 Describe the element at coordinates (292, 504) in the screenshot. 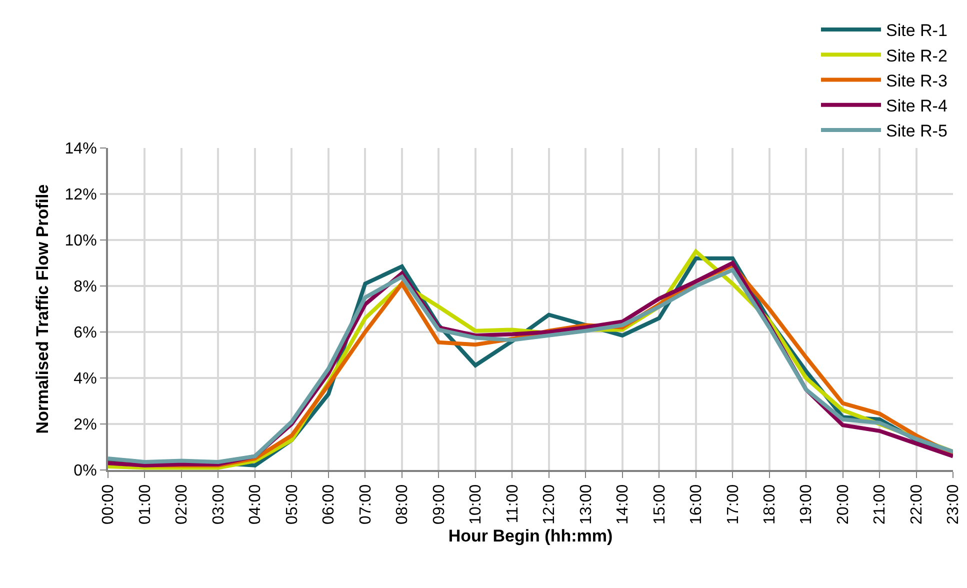

I see `x-tick-label: 05:00` at that location.